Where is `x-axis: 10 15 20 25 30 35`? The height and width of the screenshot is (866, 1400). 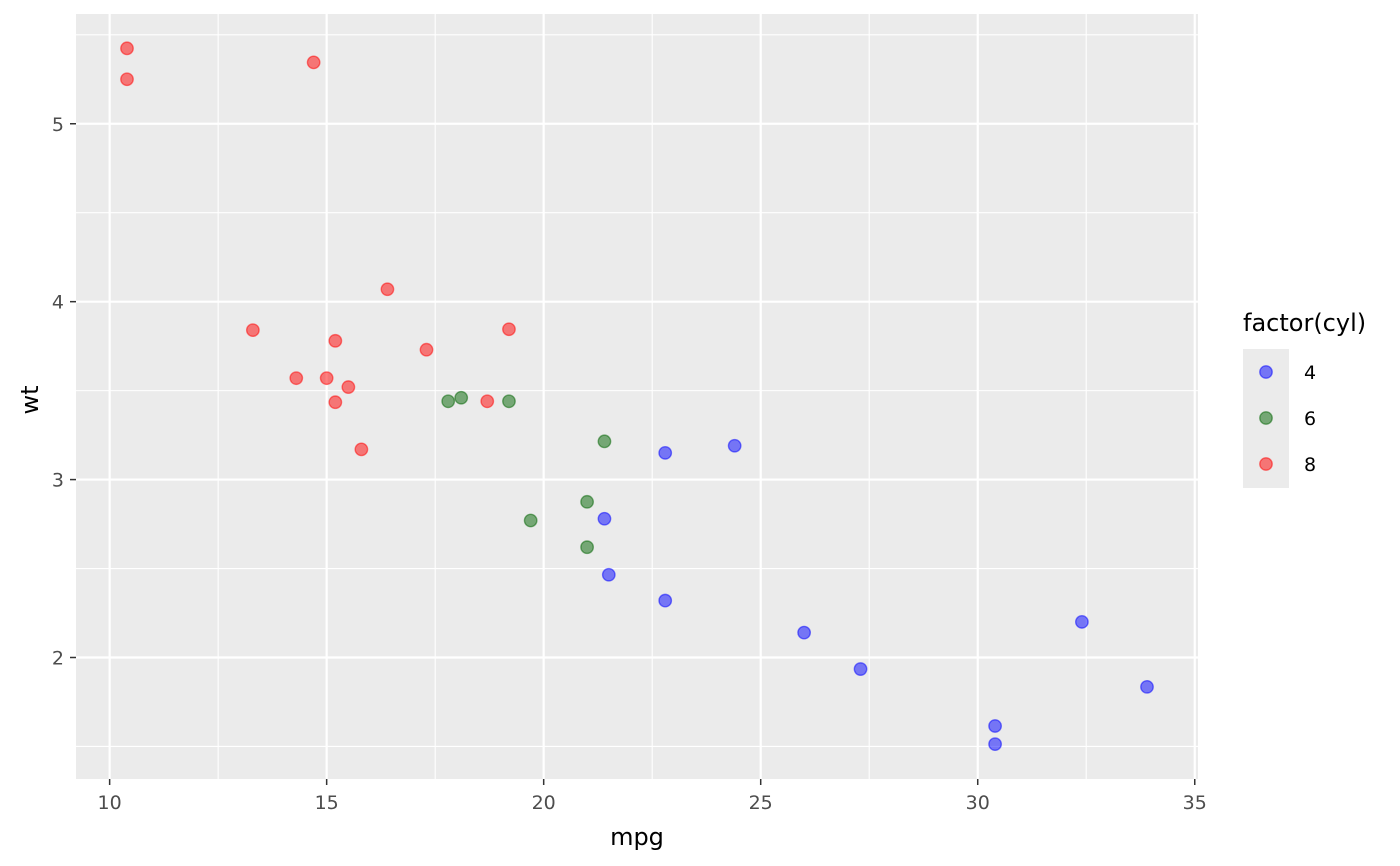
x-axis: 10 15 20 25 30 35 is located at coordinates (652, 796).